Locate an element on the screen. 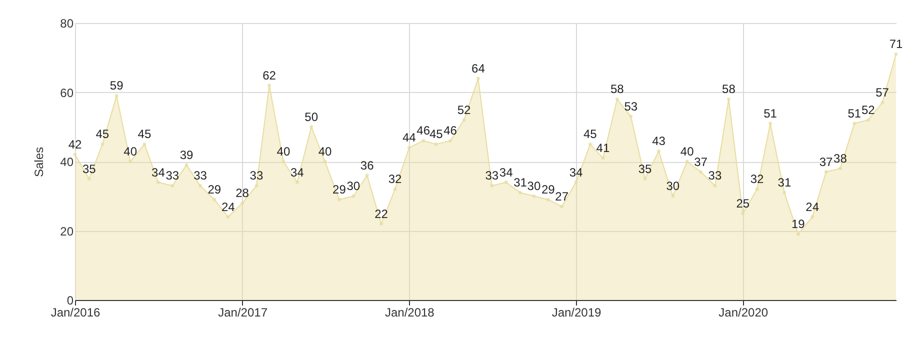 The height and width of the screenshot is (338, 914). data-label: 50 is located at coordinates (311, 117).